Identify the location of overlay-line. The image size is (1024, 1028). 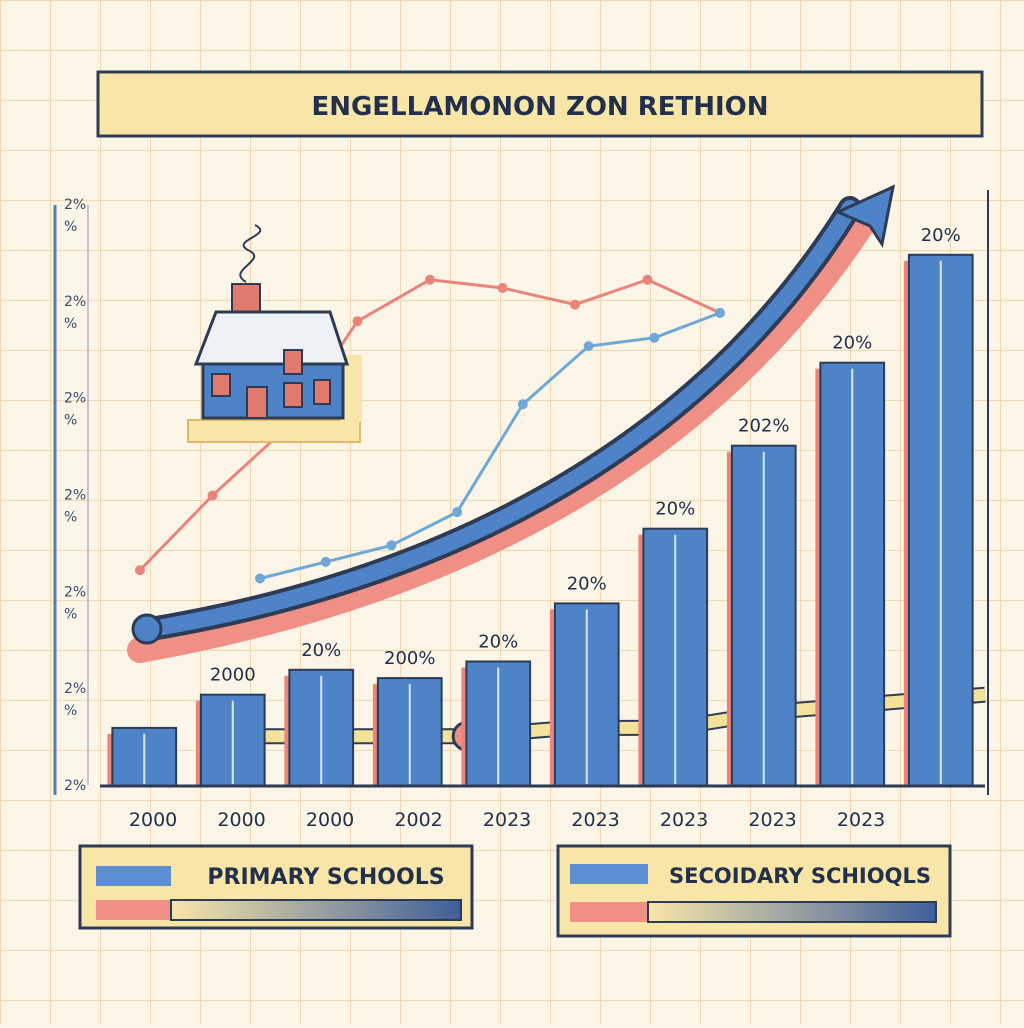
(490, 445).